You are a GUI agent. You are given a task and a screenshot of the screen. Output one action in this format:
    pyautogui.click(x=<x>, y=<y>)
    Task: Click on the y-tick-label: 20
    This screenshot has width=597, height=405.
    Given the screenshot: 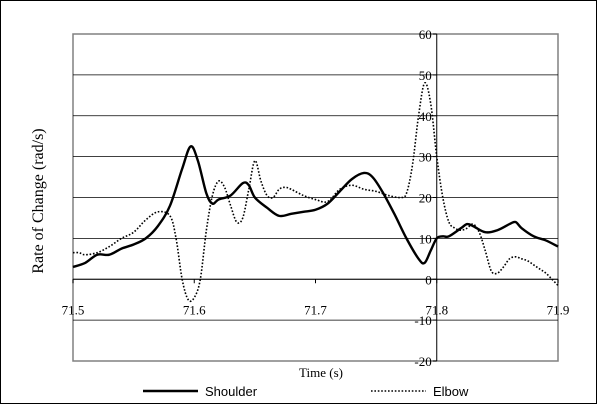 What is the action you would take?
    pyautogui.click(x=425, y=198)
    